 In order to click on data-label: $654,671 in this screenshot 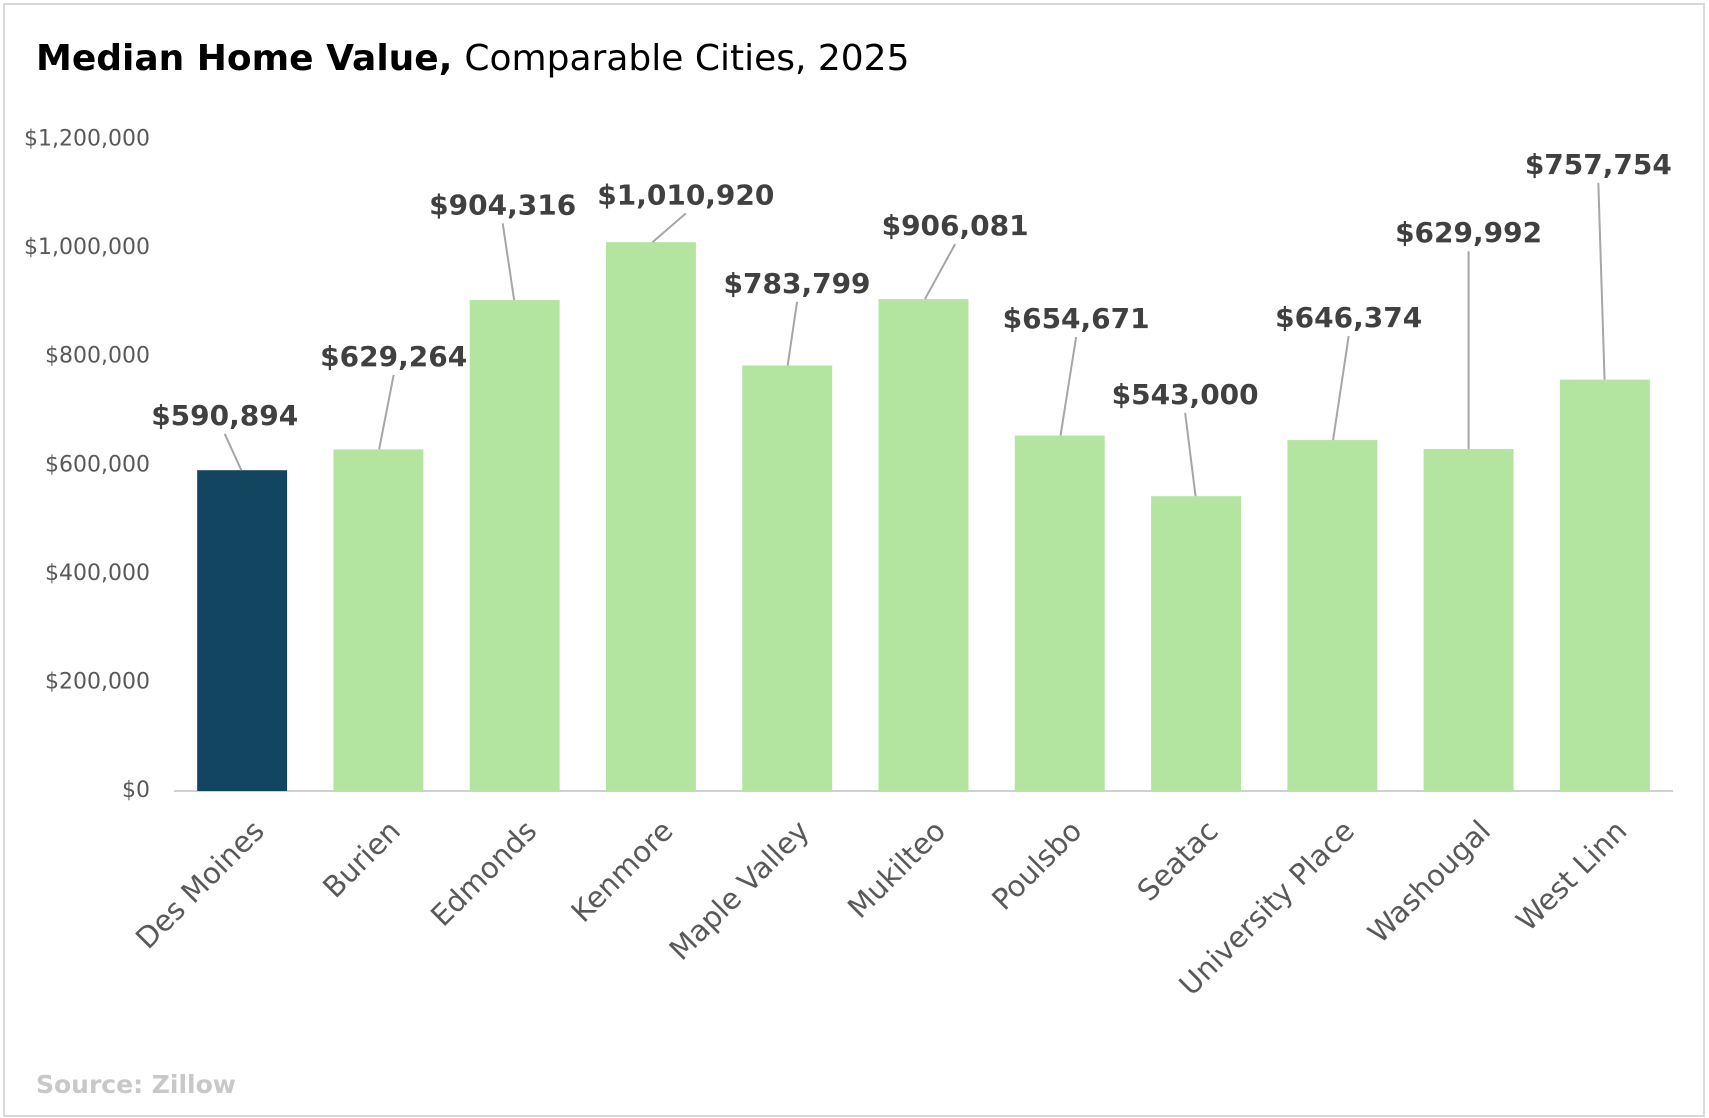, I will do `click(1076, 318)`.